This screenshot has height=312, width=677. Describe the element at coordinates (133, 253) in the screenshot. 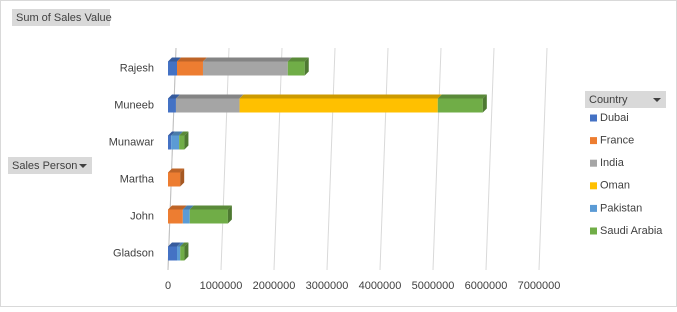

I see `y-tick-label: Gladson` at that location.